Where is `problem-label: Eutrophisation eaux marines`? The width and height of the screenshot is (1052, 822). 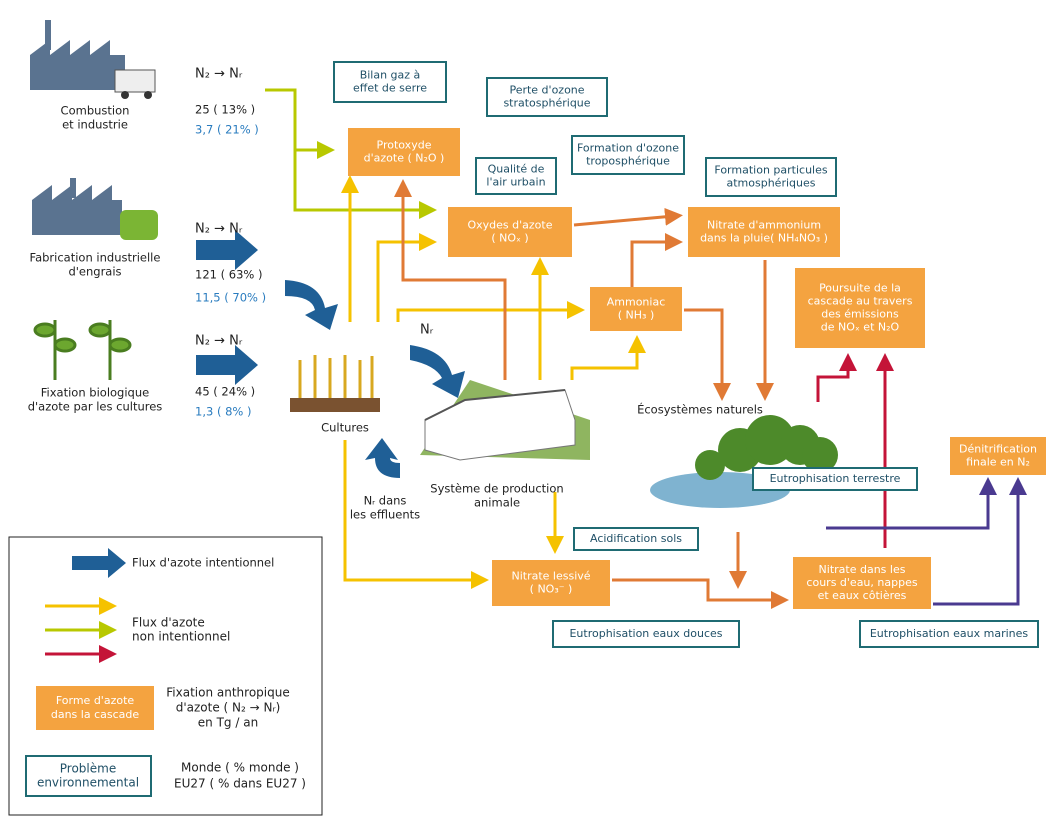
problem-label: Eutrophisation eaux marines is located at coordinates (949, 633).